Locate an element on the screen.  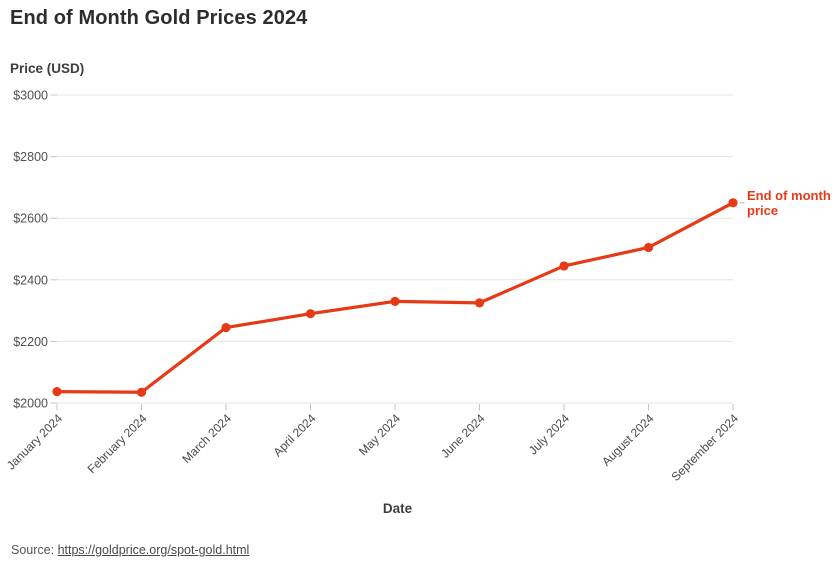
x-tick-label: May 2024 is located at coordinates (379, 434).